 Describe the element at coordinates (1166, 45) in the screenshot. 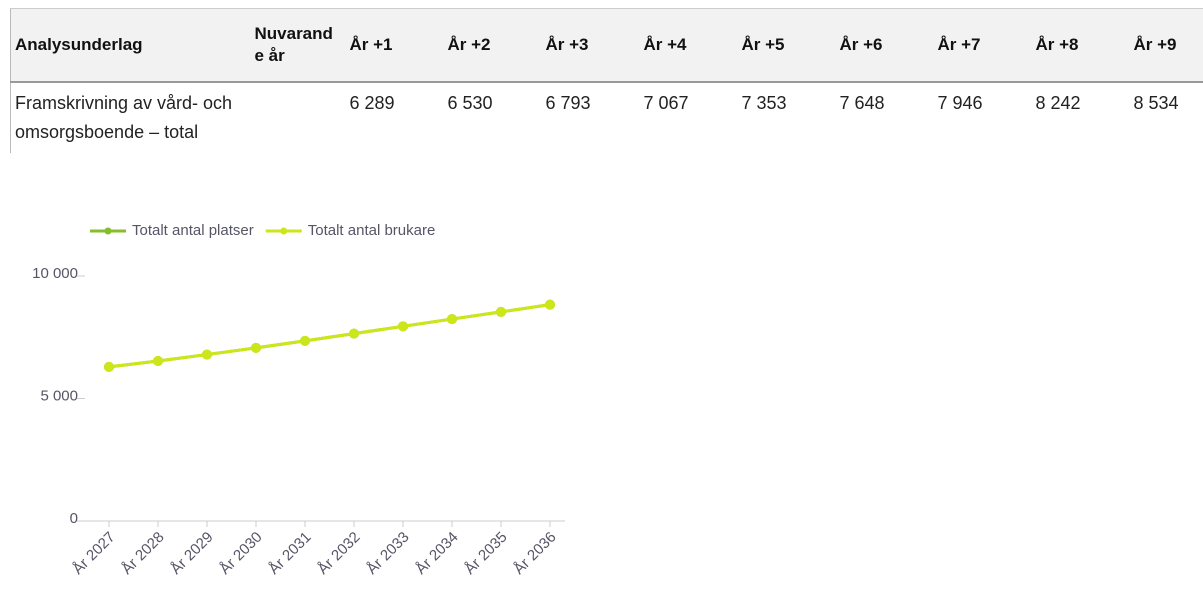

I see `header-cell: År +9` at that location.